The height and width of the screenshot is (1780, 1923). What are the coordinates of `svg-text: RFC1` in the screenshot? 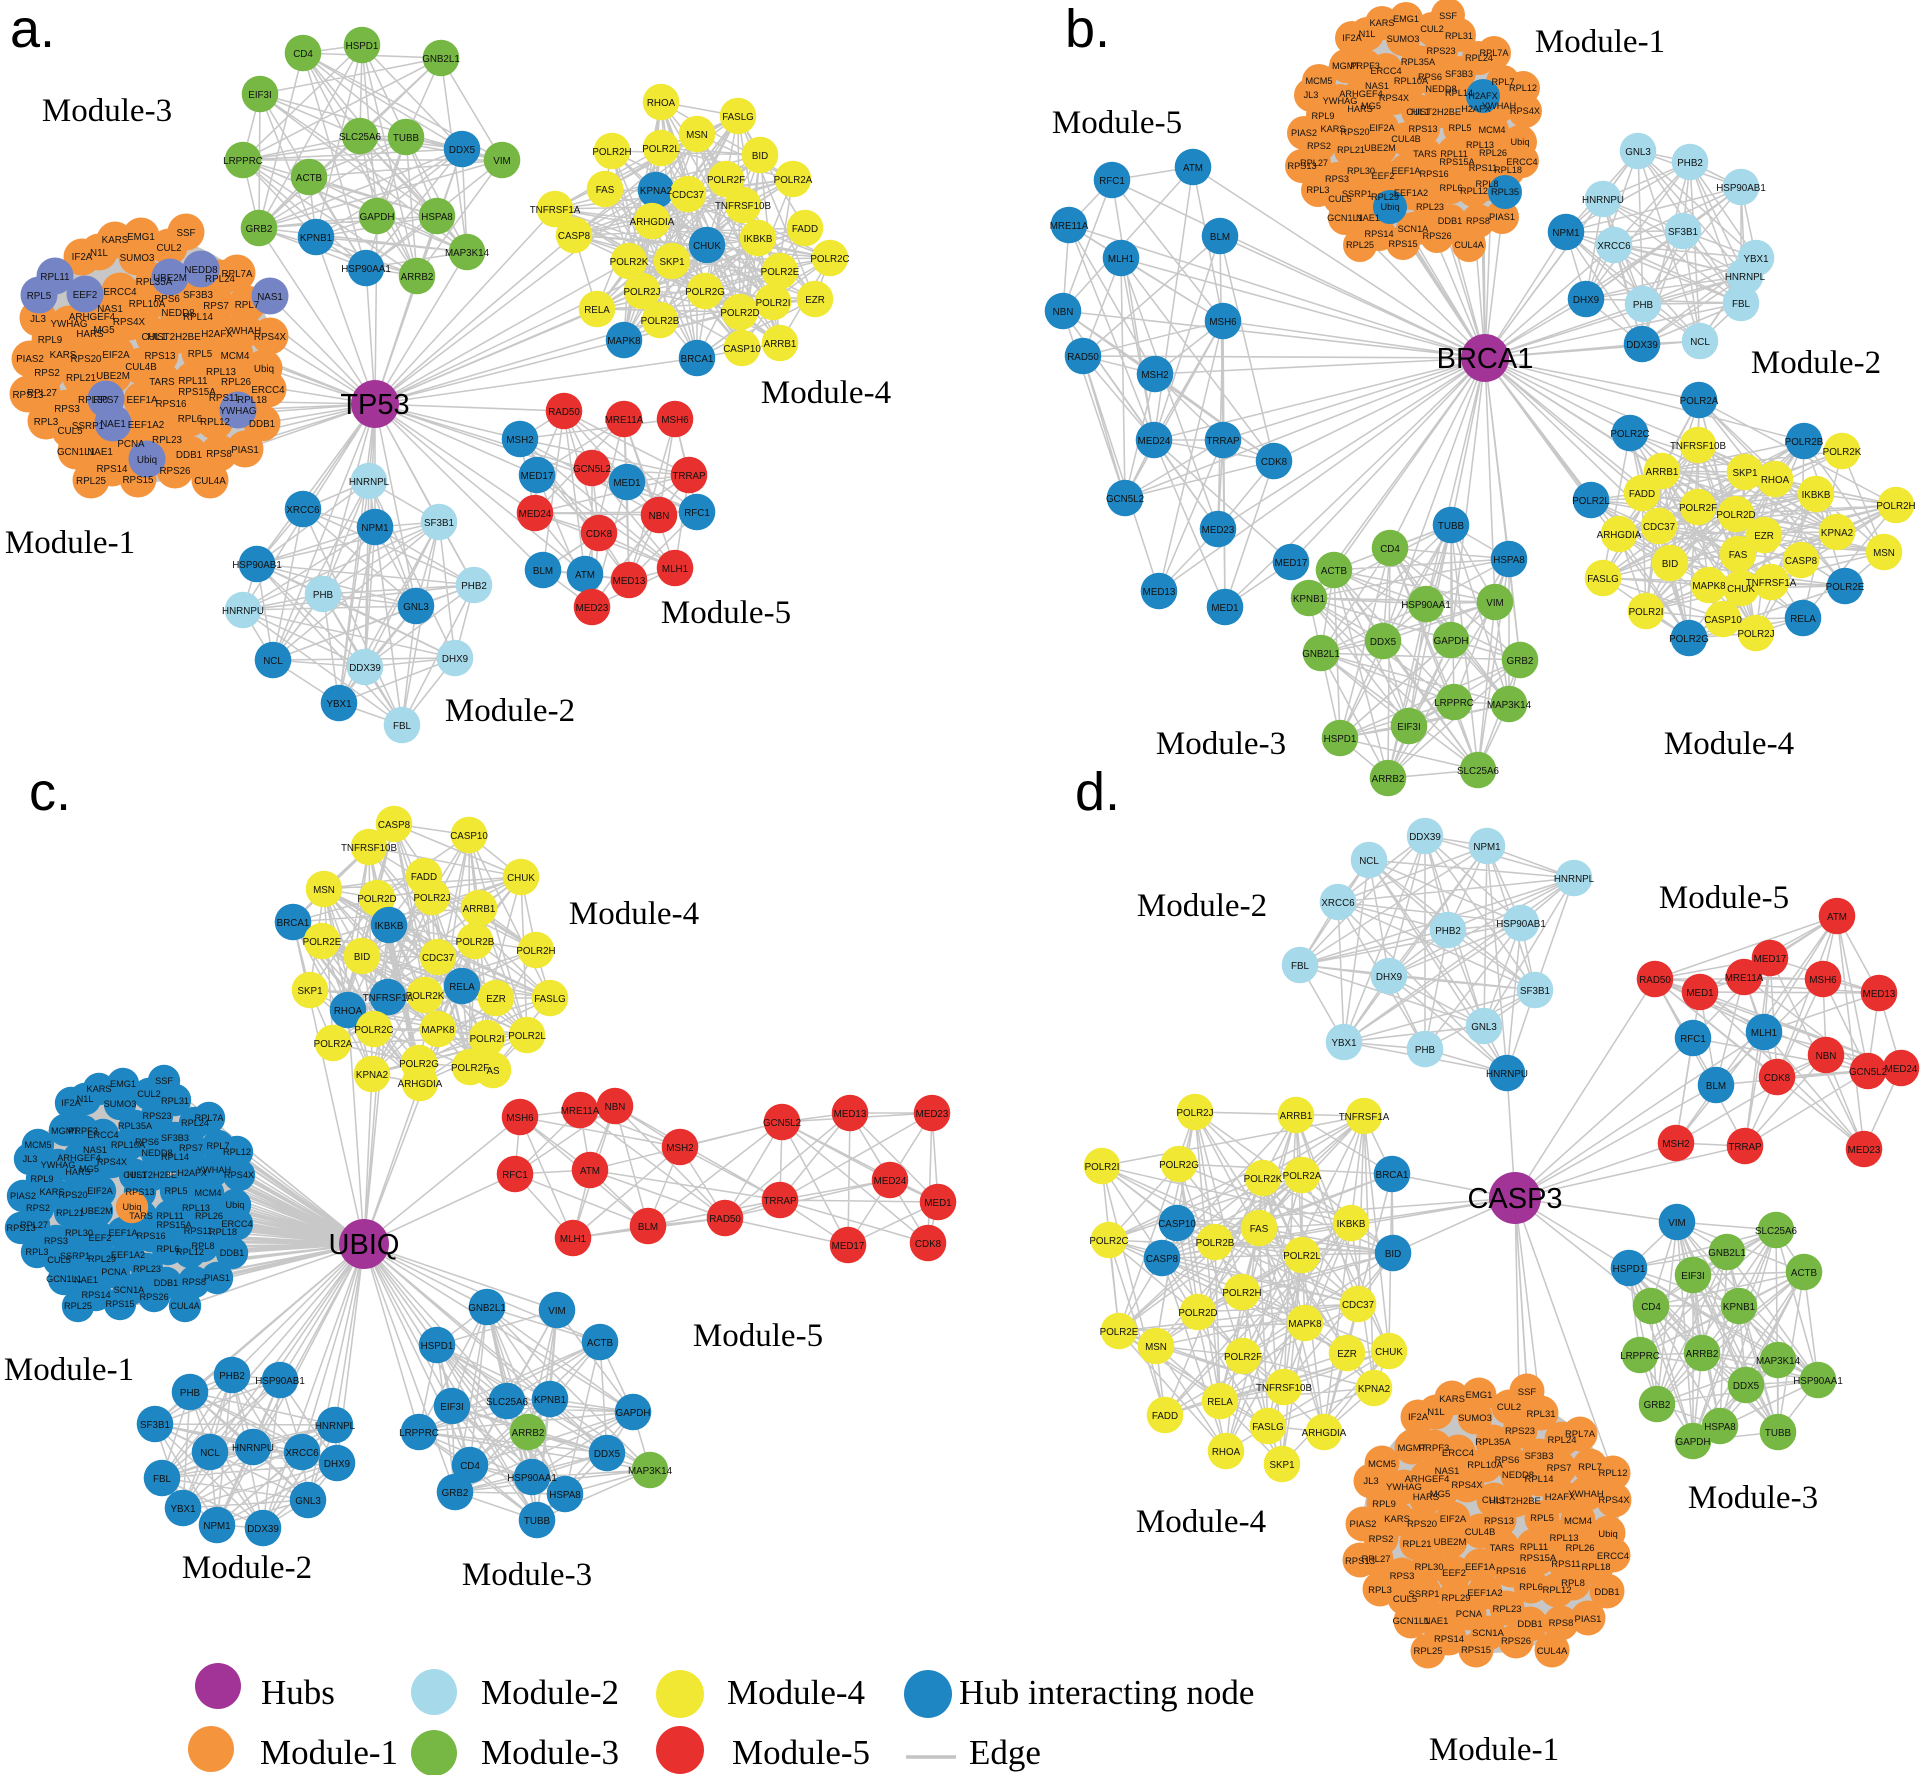 It's located at (1693, 1039).